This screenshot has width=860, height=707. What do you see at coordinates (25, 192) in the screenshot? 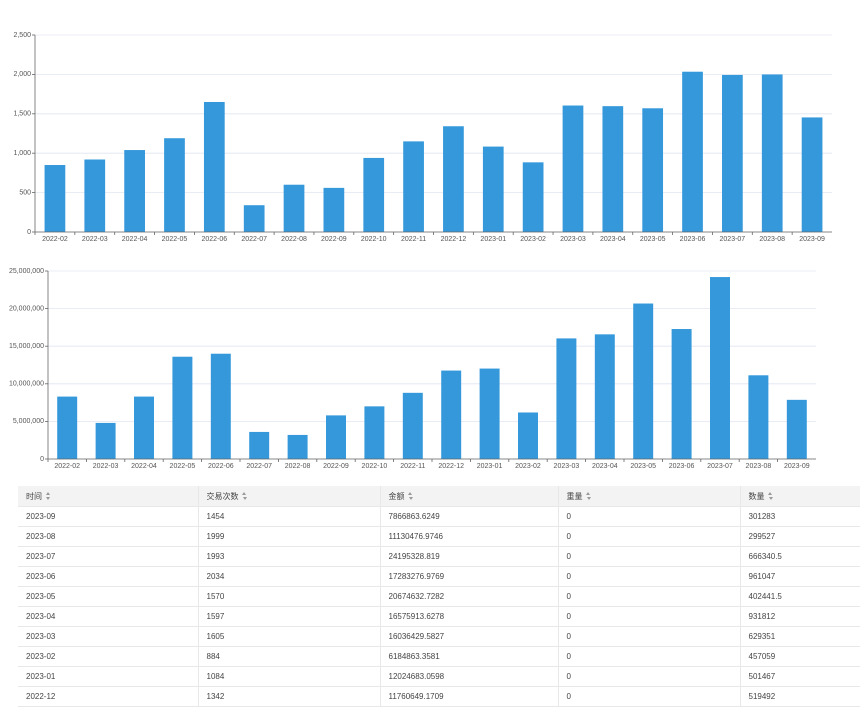
I see `y-tick-label: 500` at bounding box center [25, 192].